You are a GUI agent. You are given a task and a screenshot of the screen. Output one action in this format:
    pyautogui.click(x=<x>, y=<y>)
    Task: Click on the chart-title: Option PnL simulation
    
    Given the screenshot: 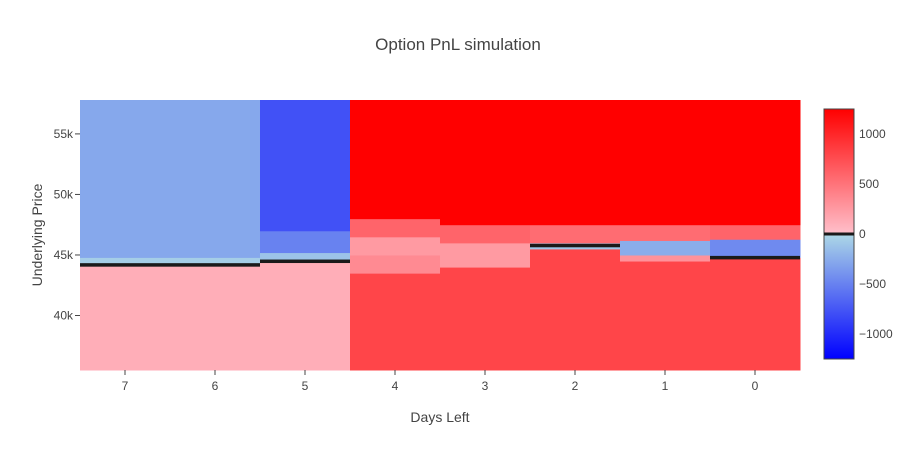 What is the action you would take?
    pyautogui.click(x=458, y=44)
    